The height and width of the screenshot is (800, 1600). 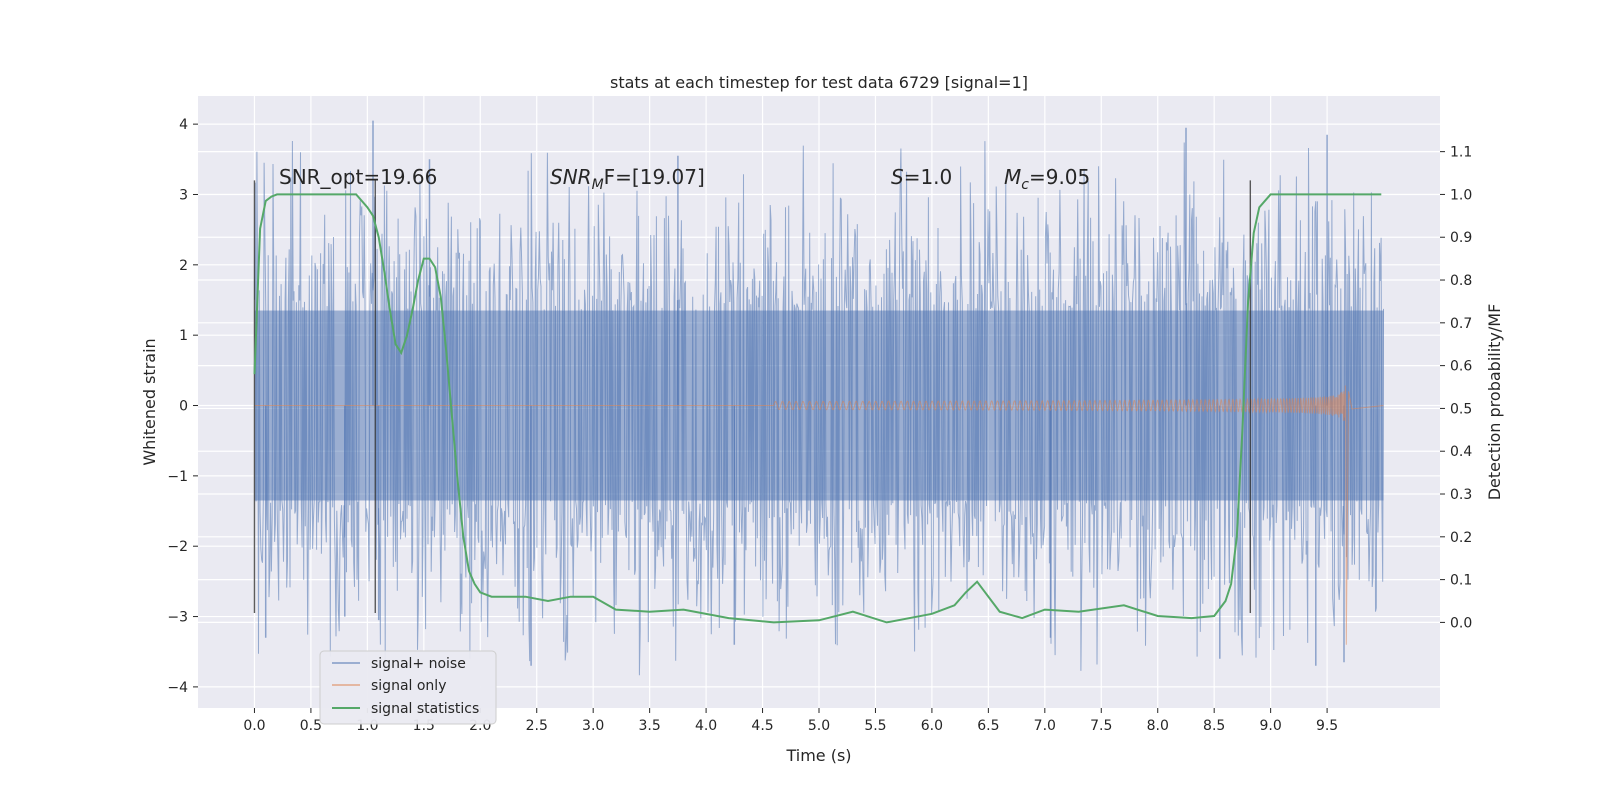 I want to click on x-tick-label: 8.5, so click(x=1214, y=726).